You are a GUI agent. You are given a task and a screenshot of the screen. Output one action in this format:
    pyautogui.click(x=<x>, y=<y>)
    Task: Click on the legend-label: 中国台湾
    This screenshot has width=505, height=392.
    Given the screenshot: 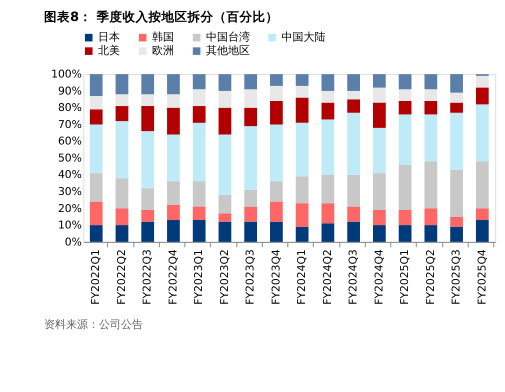 What is the action you would take?
    pyautogui.click(x=228, y=37)
    